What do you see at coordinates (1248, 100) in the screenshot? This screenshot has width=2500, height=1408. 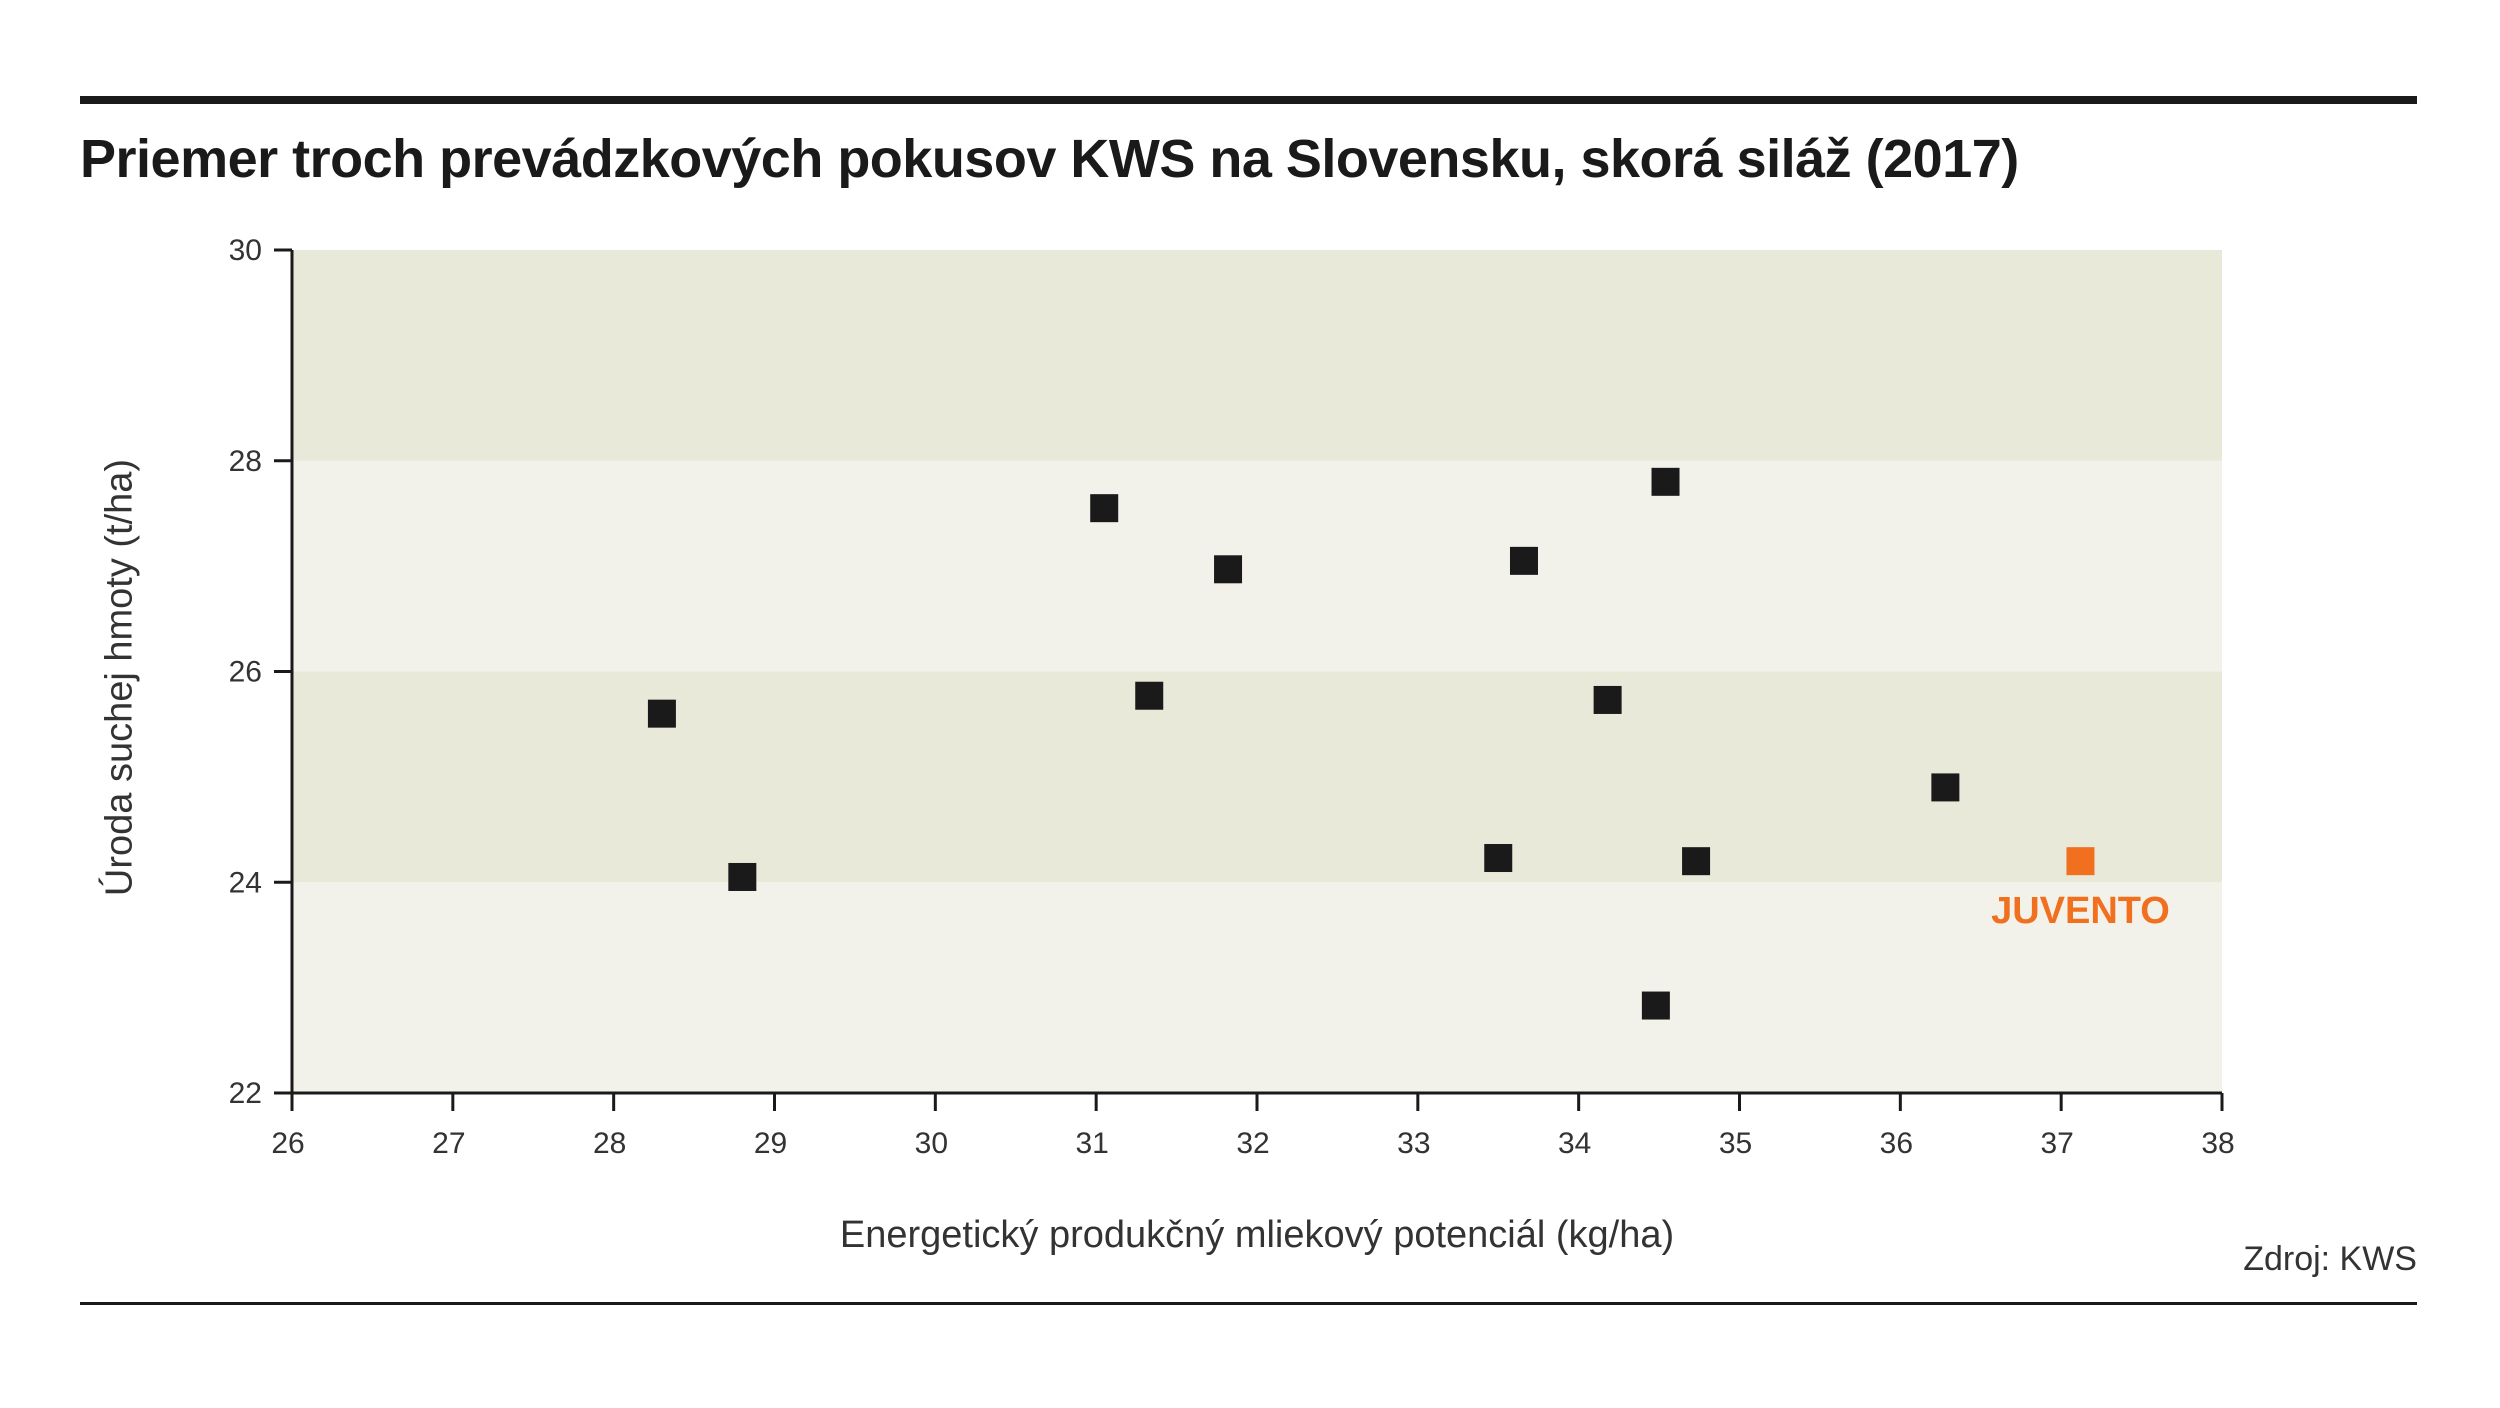 I see `top-rule` at bounding box center [1248, 100].